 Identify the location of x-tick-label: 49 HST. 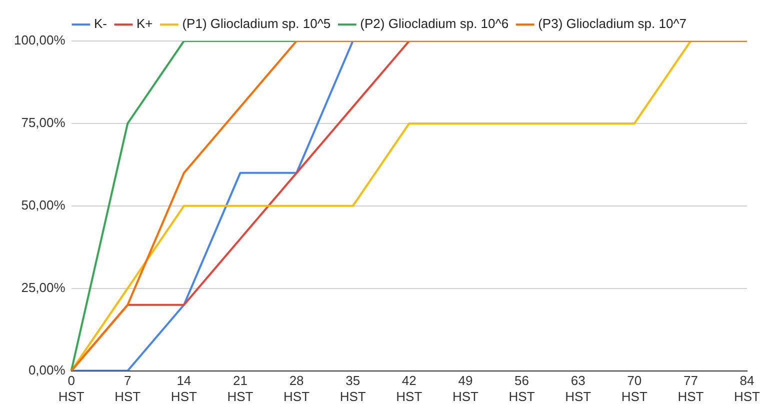
(465, 388).